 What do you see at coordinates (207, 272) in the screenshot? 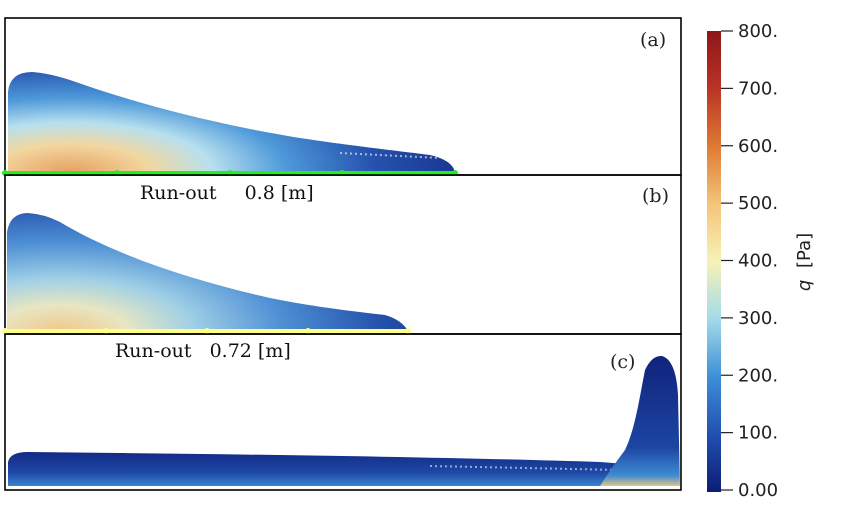
I see `panel-b-flow-mass` at bounding box center [207, 272].